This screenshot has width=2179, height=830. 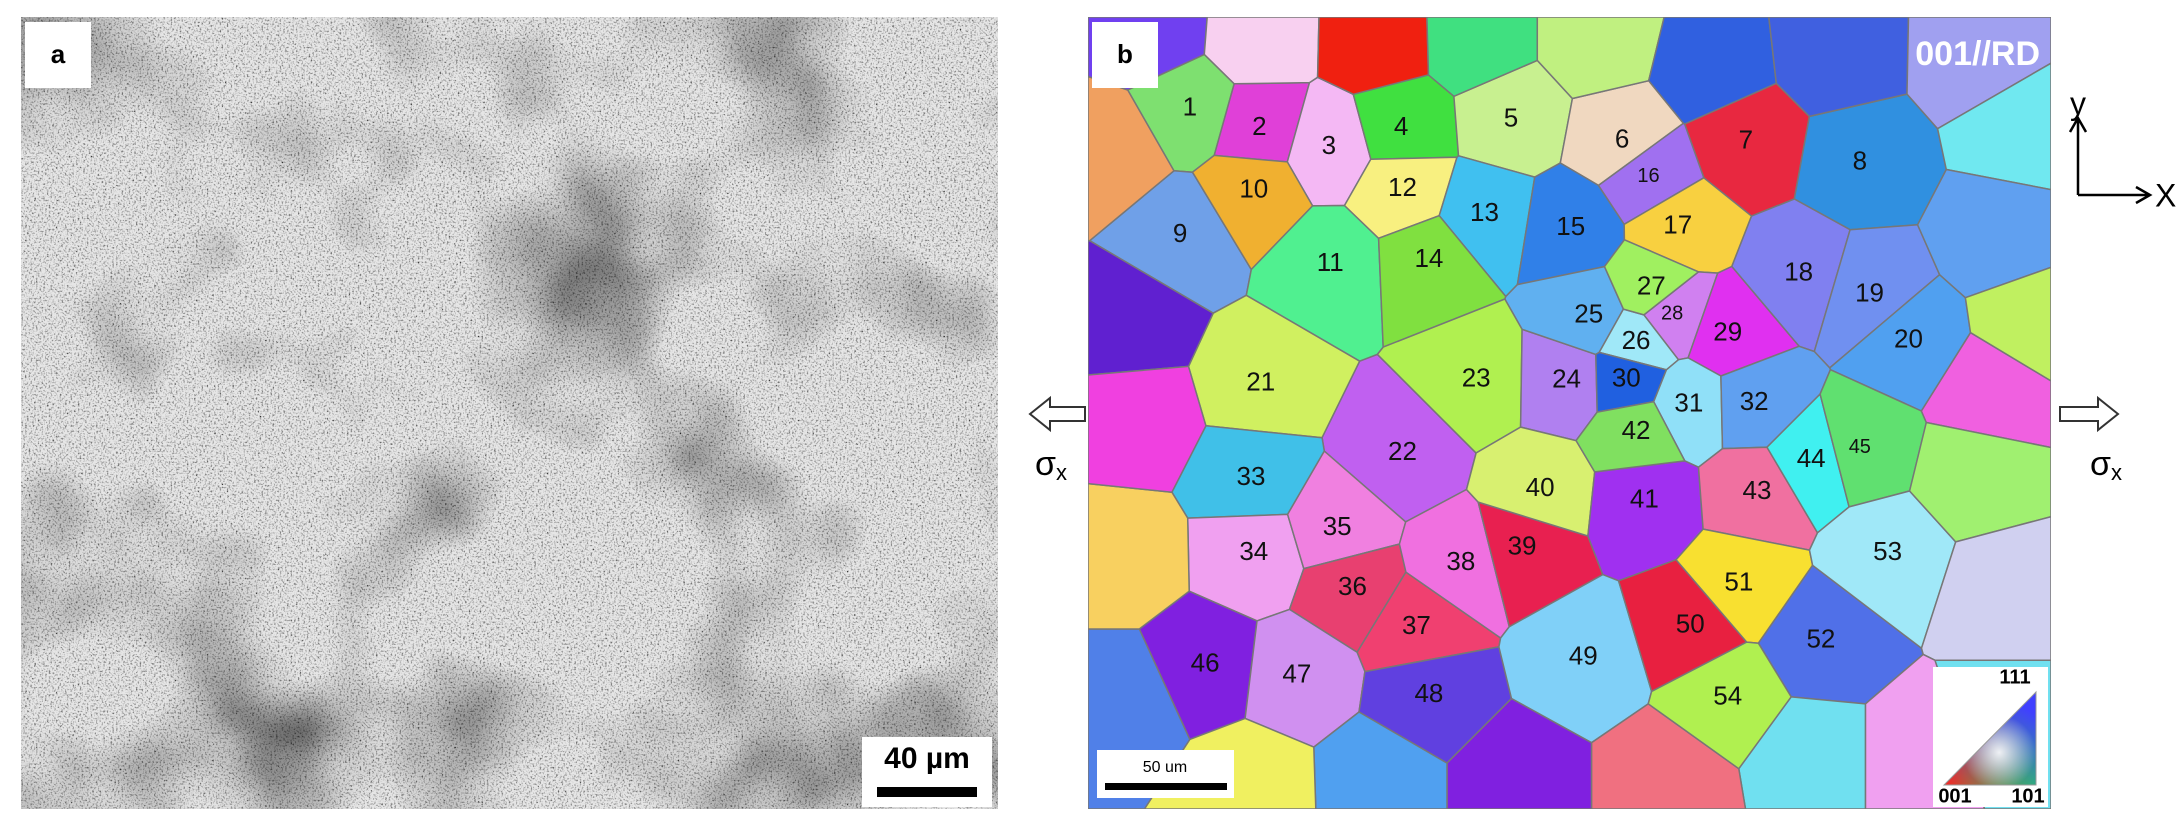 What do you see at coordinates (1296, 673) in the screenshot?
I see `grain-number: 47` at bounding box center [1296, 673].